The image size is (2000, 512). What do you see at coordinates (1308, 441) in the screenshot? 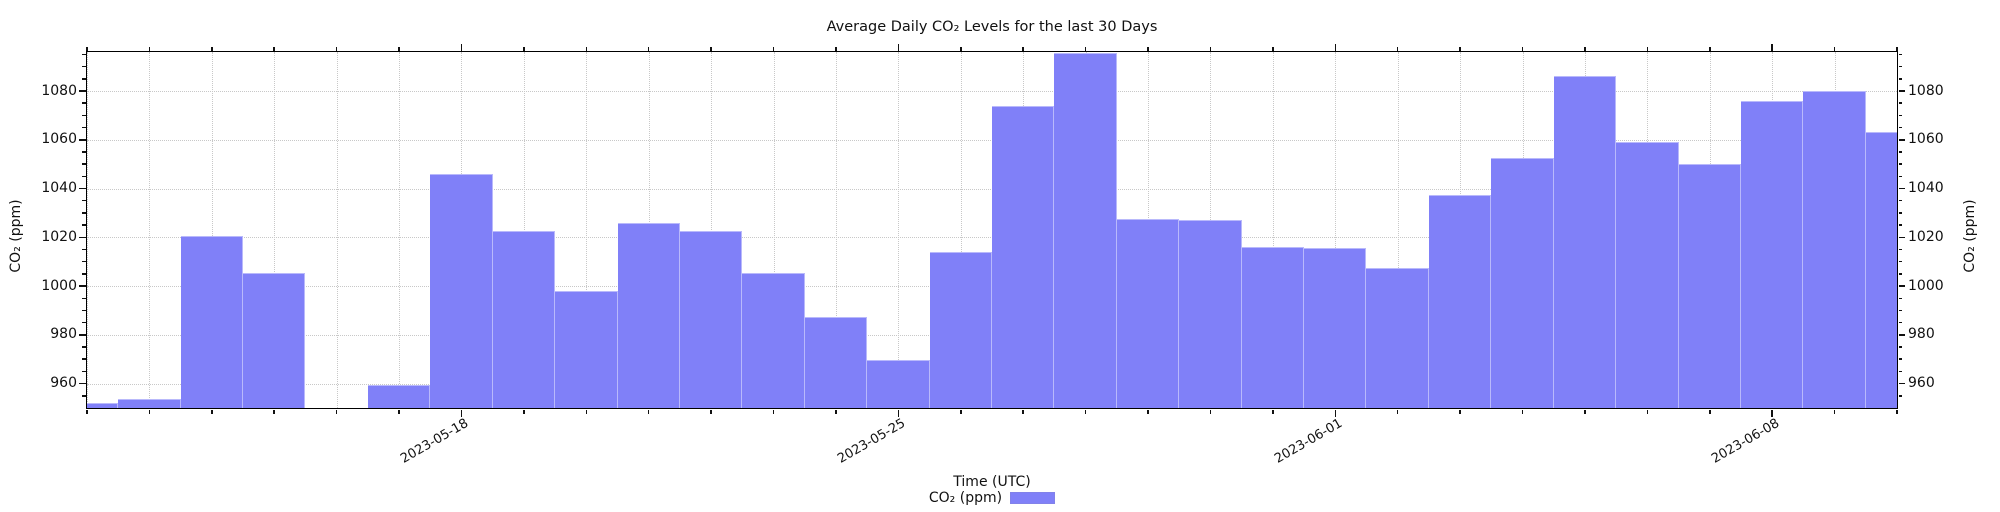
I see `x-tick-label: 2023-06-01` at bounding box center [1308, 441].